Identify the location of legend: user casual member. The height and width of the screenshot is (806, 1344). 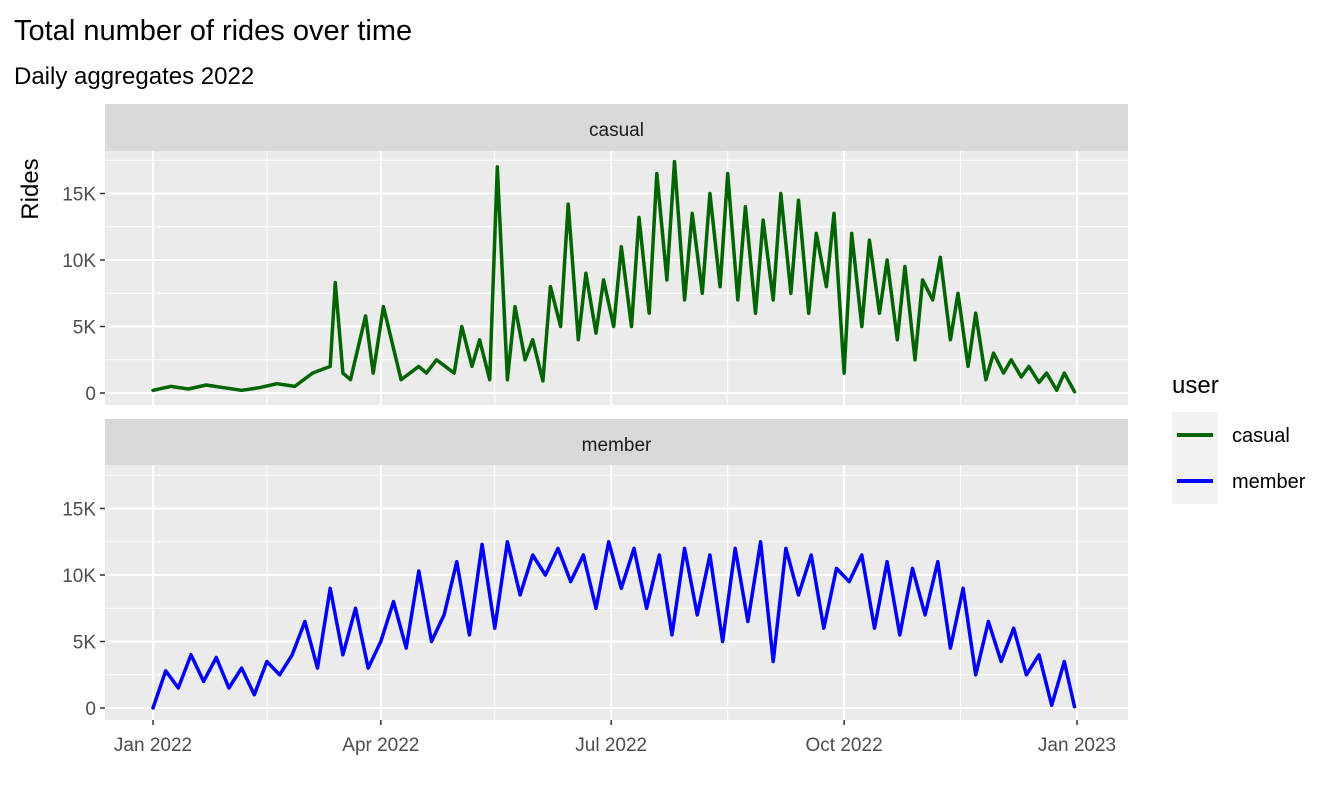
(1239, 438).